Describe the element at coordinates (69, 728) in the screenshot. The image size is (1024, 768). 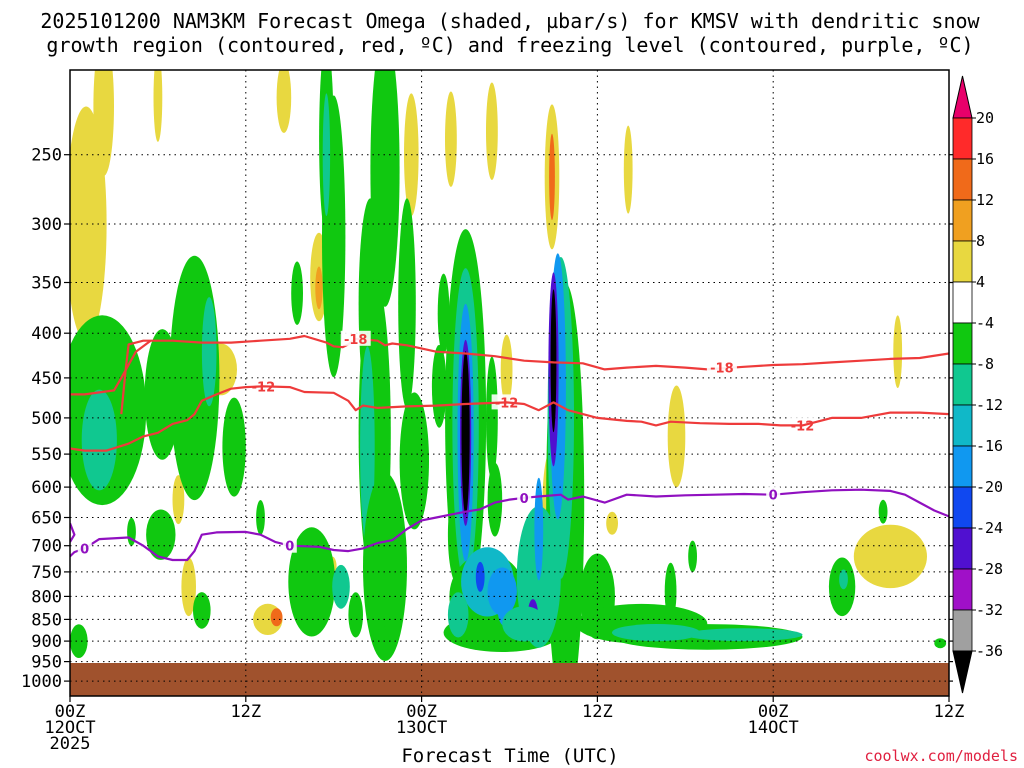
I see `x-tick-label-0-1: 12OCT` at that location.